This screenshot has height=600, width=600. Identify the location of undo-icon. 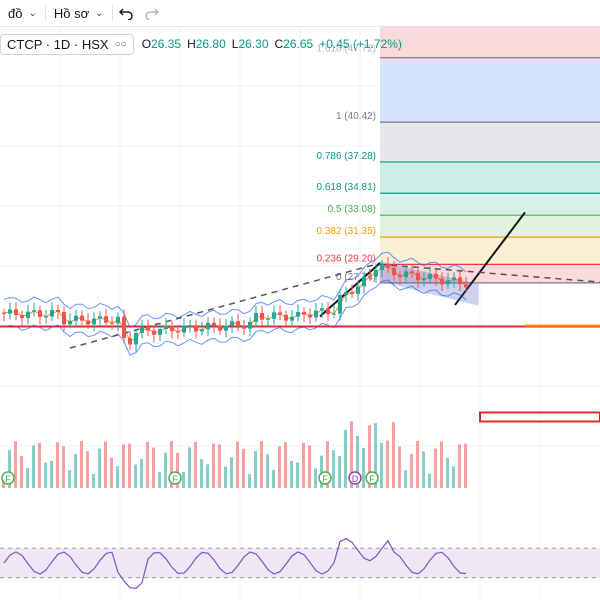
(125, 14).